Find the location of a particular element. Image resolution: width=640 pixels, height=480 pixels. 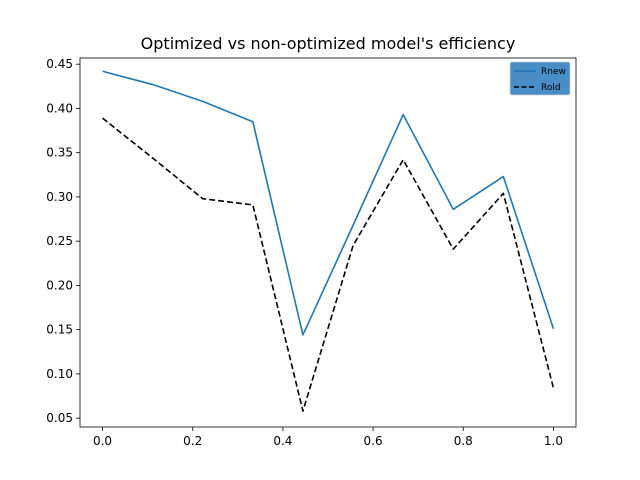

y-tick-label: 0.30 is located at coordinates (59, 197).